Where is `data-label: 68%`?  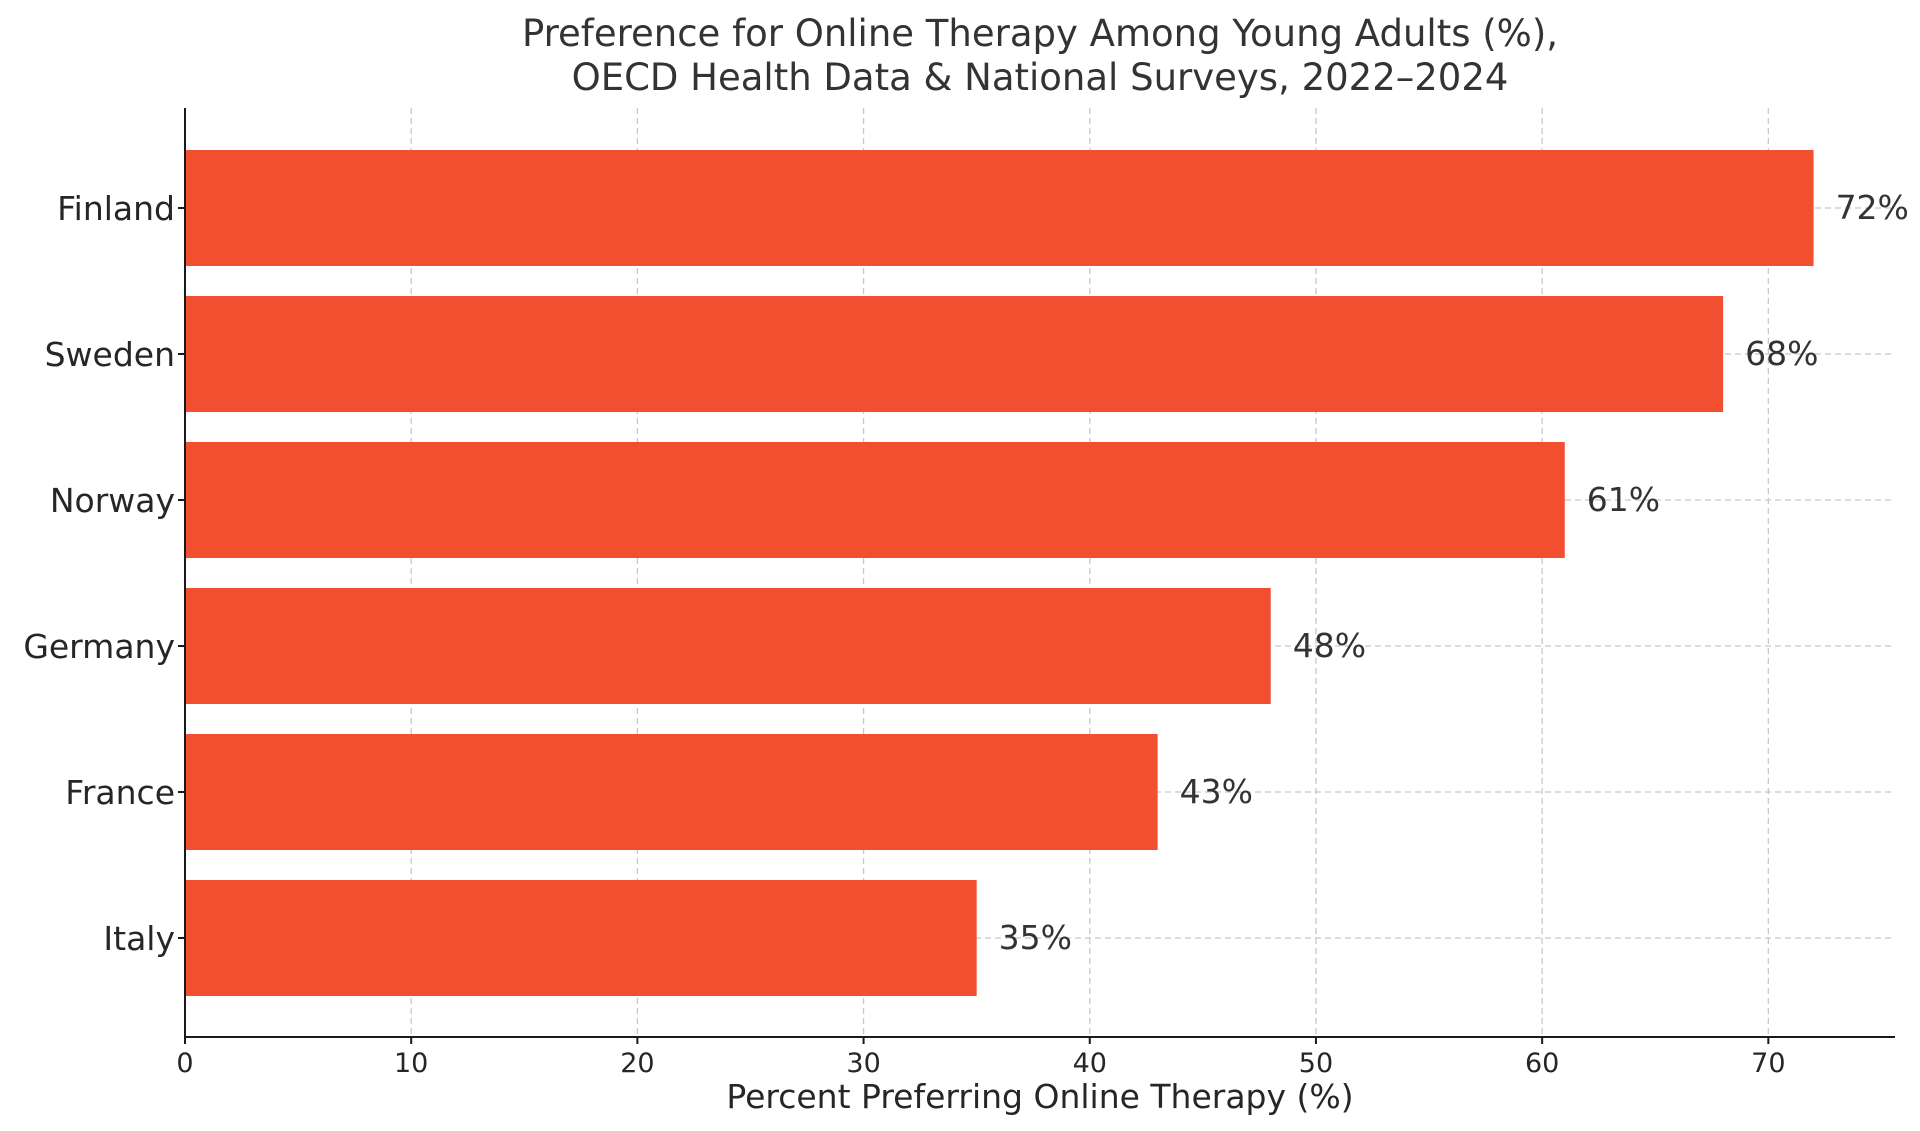
data-label: 68% is located at coordinates (1781, 353).